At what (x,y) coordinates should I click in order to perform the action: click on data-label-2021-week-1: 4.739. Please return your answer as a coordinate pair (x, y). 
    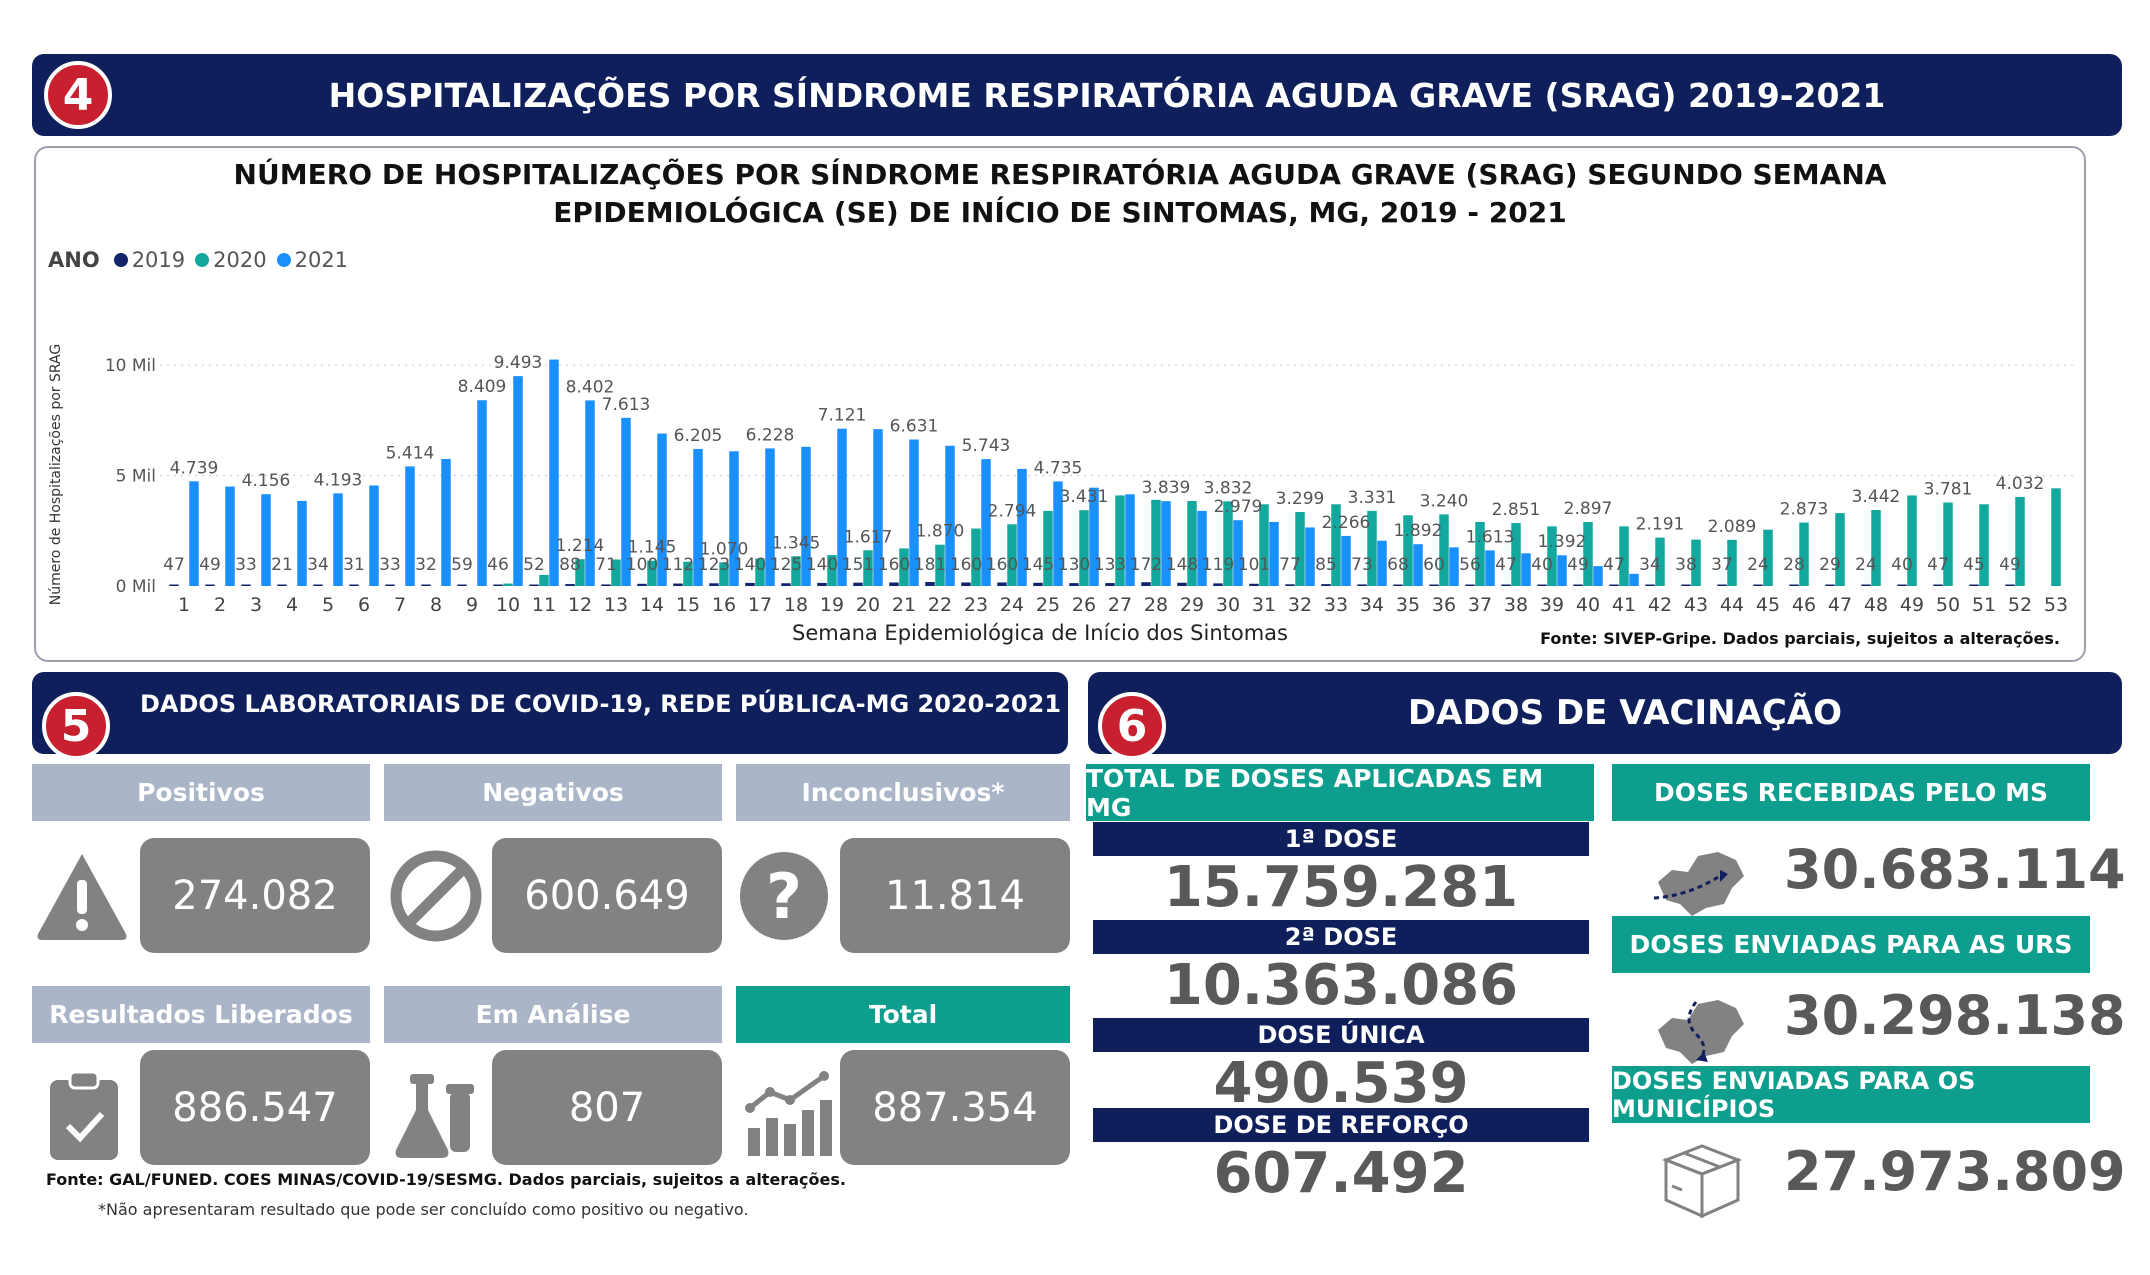
    Looking at the image, I should click on (194, 468).